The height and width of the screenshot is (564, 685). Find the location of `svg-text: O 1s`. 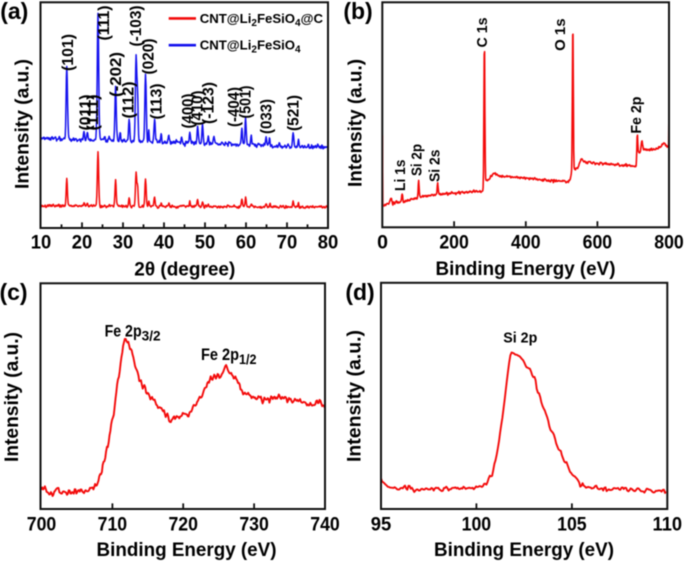

svg-text: O 1s is located at coordinates (560, 34).